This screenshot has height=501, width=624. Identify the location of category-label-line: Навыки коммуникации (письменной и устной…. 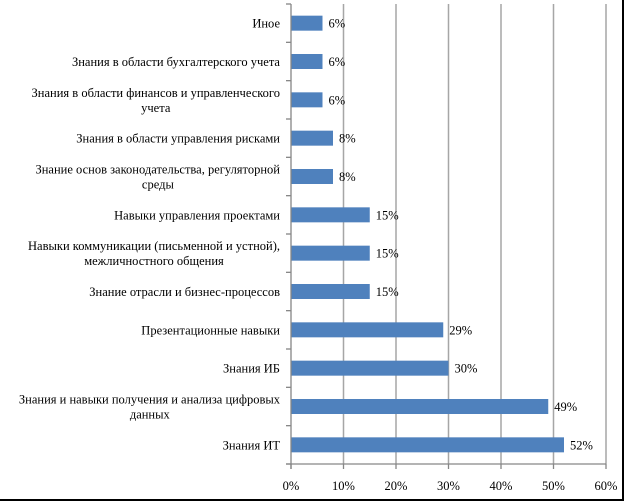
(154, 246).